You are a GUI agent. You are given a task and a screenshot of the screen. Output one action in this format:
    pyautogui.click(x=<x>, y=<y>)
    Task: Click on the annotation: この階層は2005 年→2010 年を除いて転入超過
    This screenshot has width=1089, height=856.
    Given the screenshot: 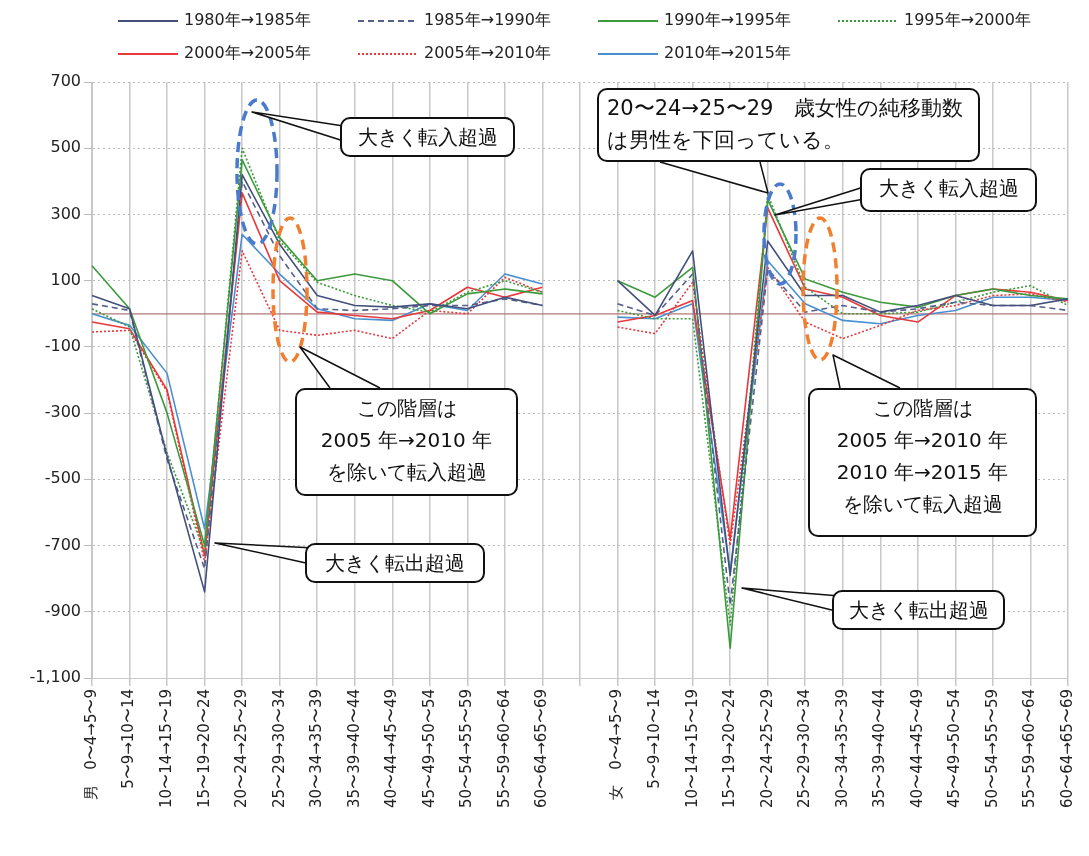 What is the action you would take?
    pyautogui.click(x=406, y=442)
    